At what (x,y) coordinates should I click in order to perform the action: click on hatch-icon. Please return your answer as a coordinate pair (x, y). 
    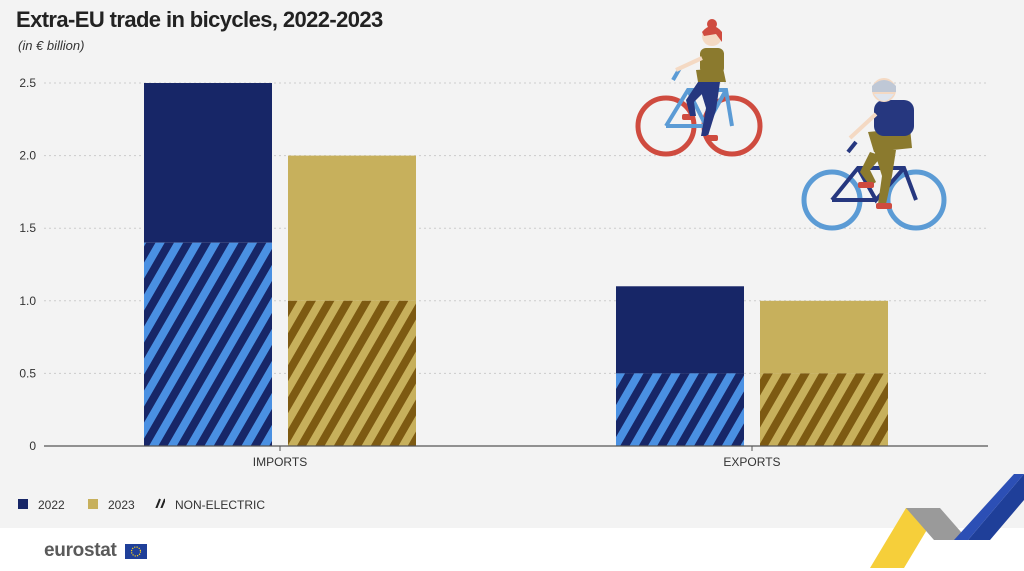
    Looking at the image, I should click on (160, 503).